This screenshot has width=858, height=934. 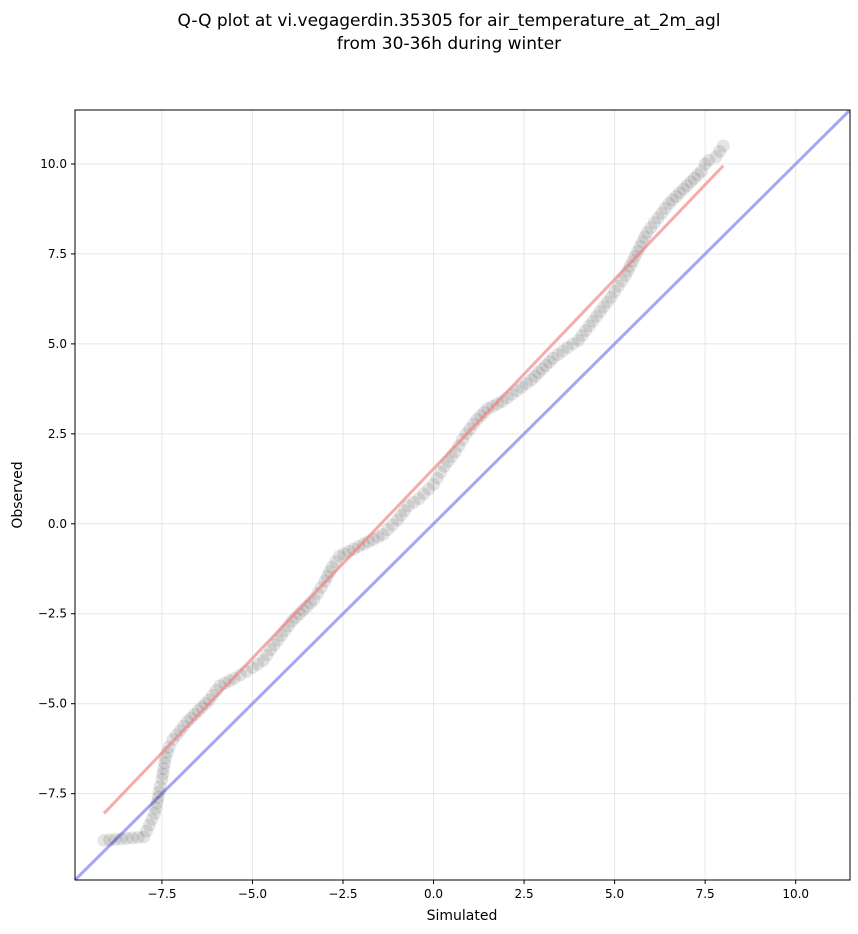 What do you see at coordinates (705, 894) in the screenshot?
I see `x-tick-label: 7.5` at bounding box center [705, 894].